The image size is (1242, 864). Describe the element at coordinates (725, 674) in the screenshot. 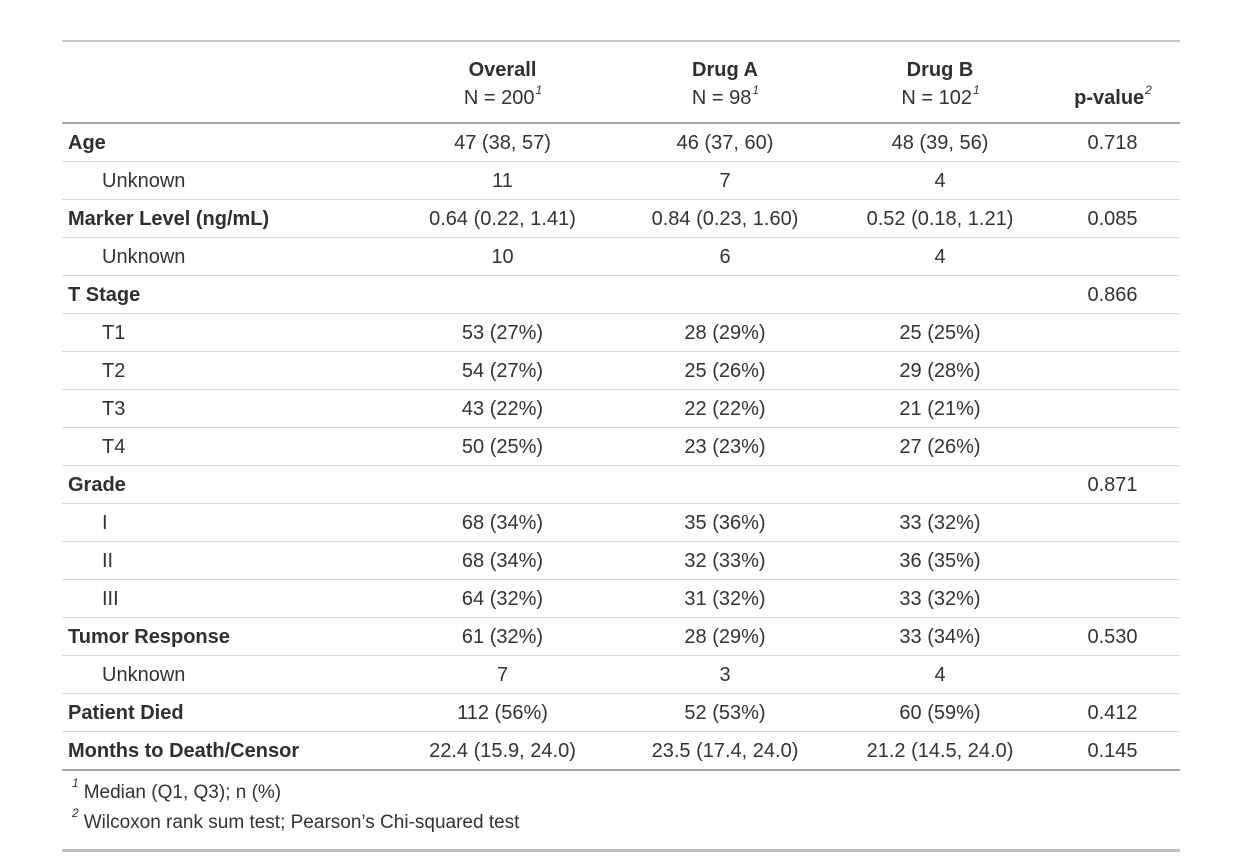

I see `cell-drug-a: 3` at that location.